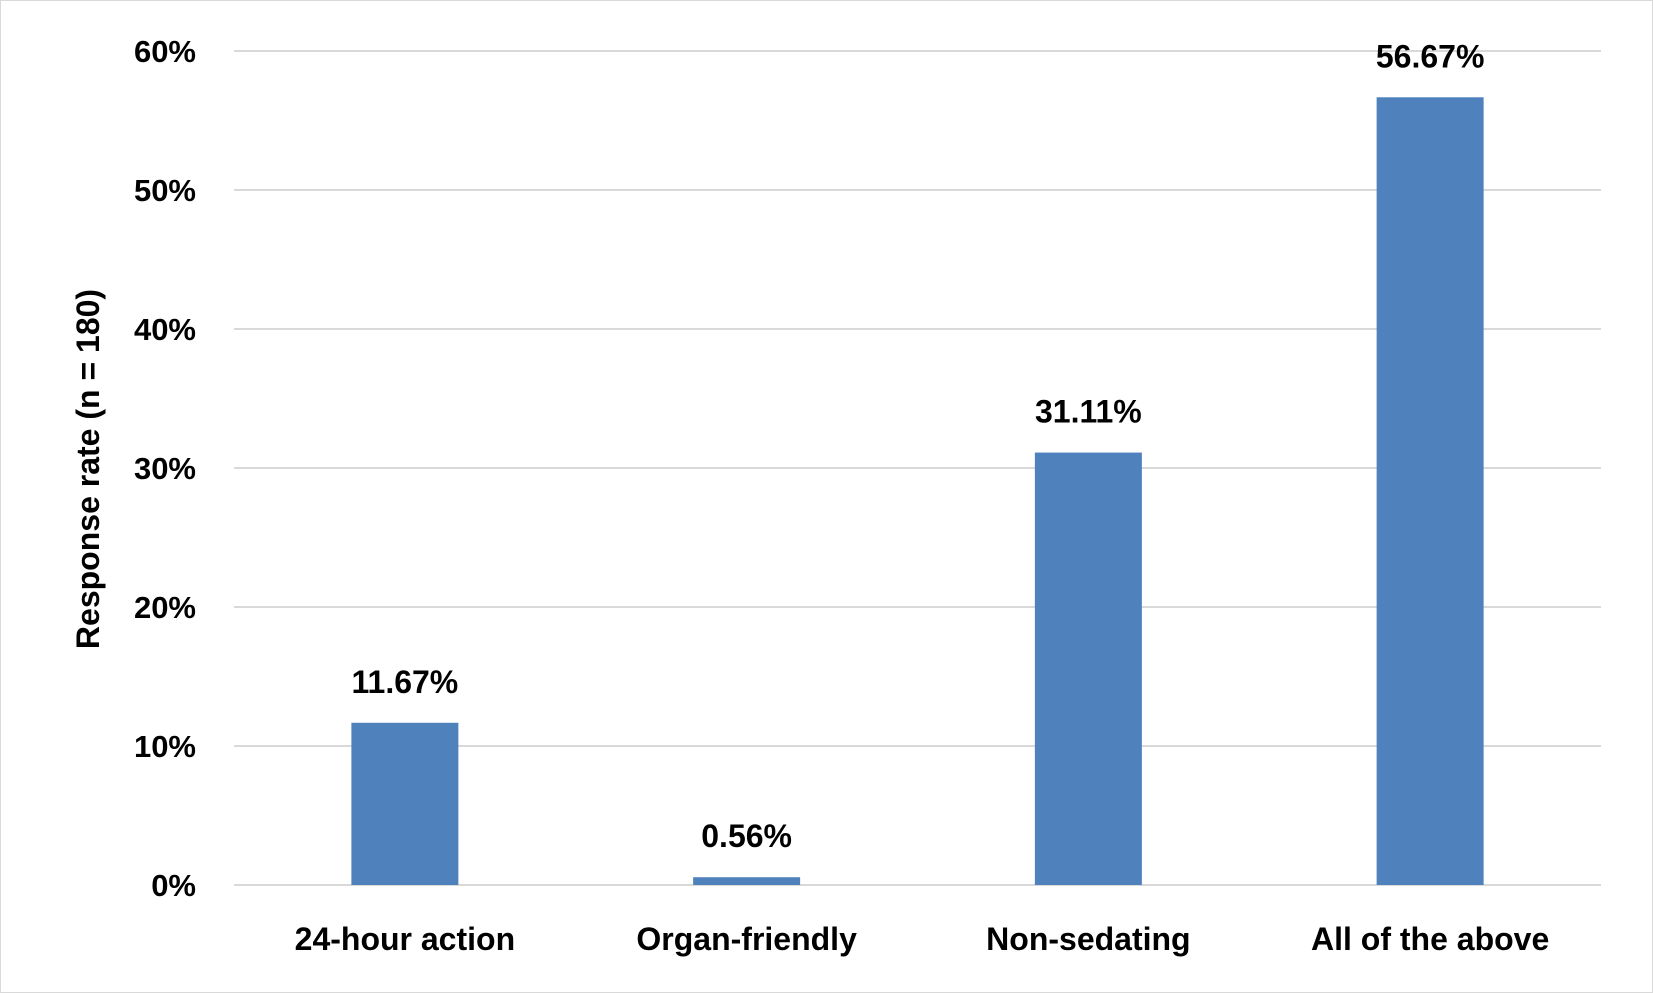  I want to click on x-category-label: 24-hour action, so click(405, 939).